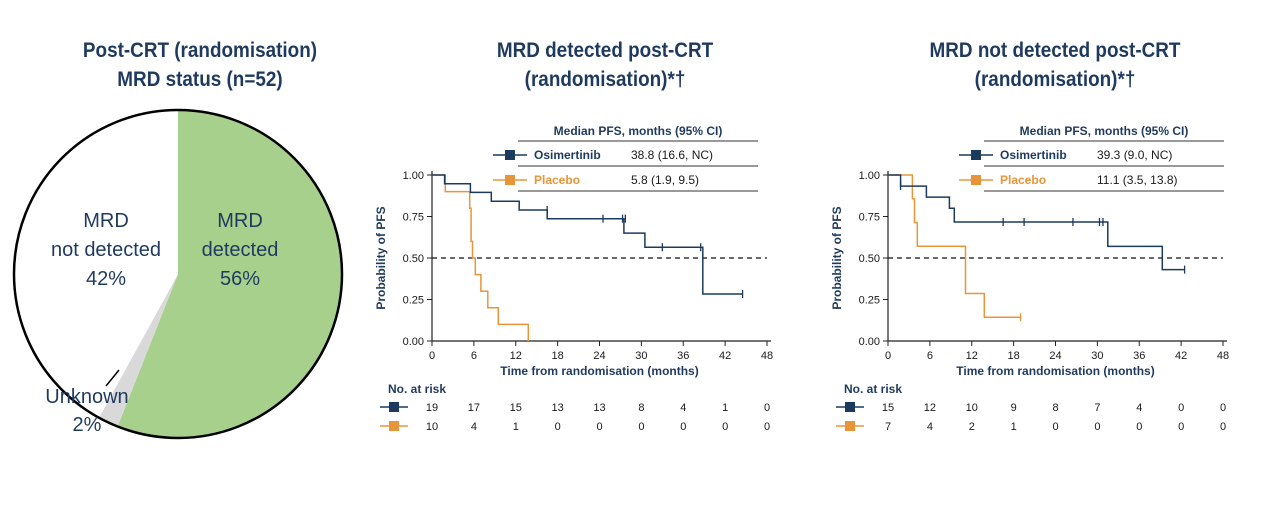 The height and width of the screenshot is (525, 1270). What do you see at coordinates (240, 279) in the screenshot?
I see `pie-pct-detected: 56%` at bounding box center [240, 279].